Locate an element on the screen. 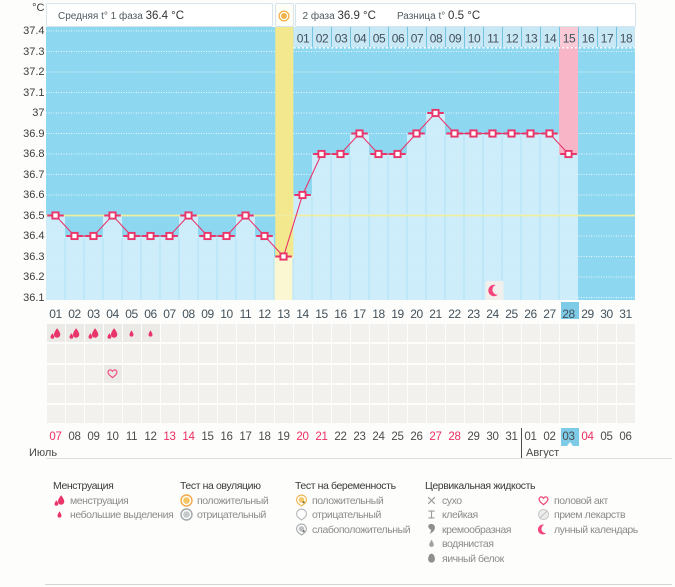  svg-text: 12 is located at coordinates (512, 39).